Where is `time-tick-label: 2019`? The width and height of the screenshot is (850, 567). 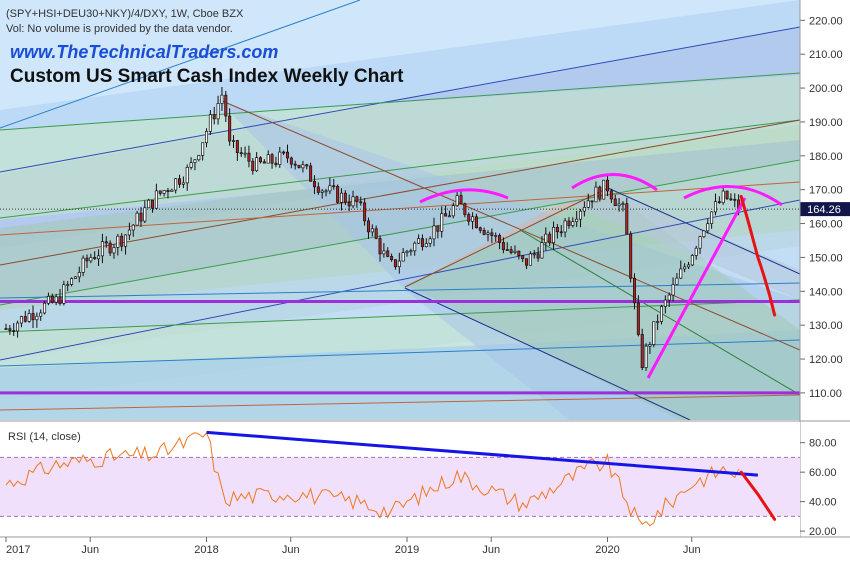 time-tick-label: 2019 is located at coordinates (407, 550).